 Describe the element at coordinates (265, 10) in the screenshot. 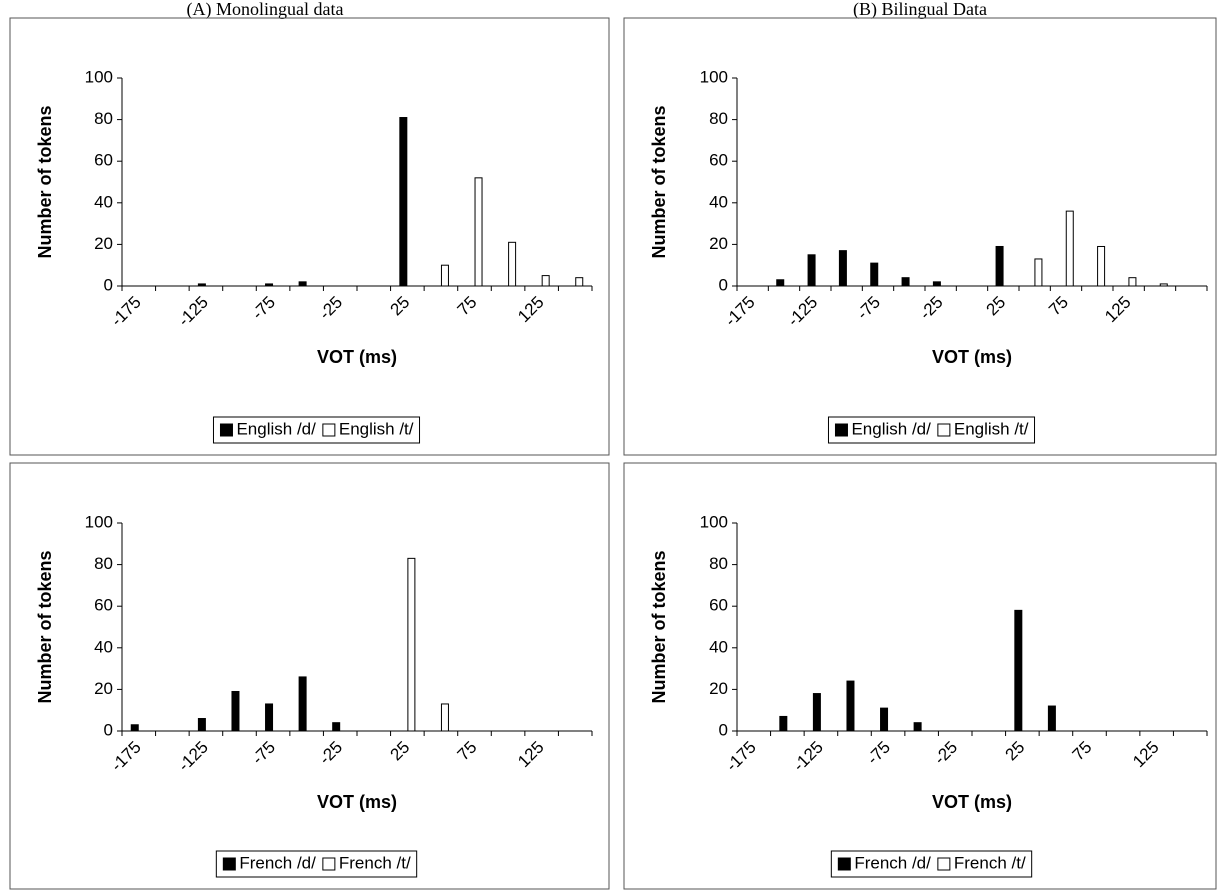

I see `panel-title: (A) Monolingual data` at that location.